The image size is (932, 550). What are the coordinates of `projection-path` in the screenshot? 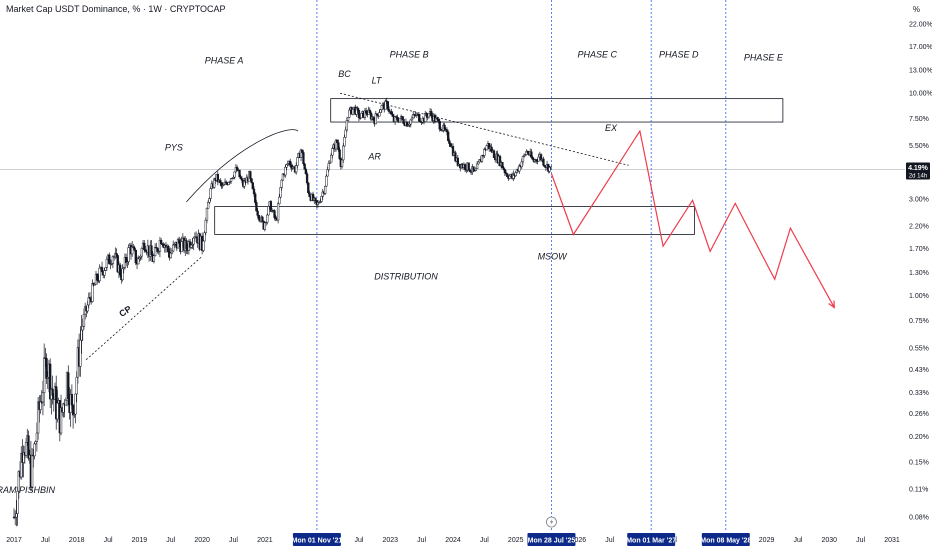 It's located at (692, 218).